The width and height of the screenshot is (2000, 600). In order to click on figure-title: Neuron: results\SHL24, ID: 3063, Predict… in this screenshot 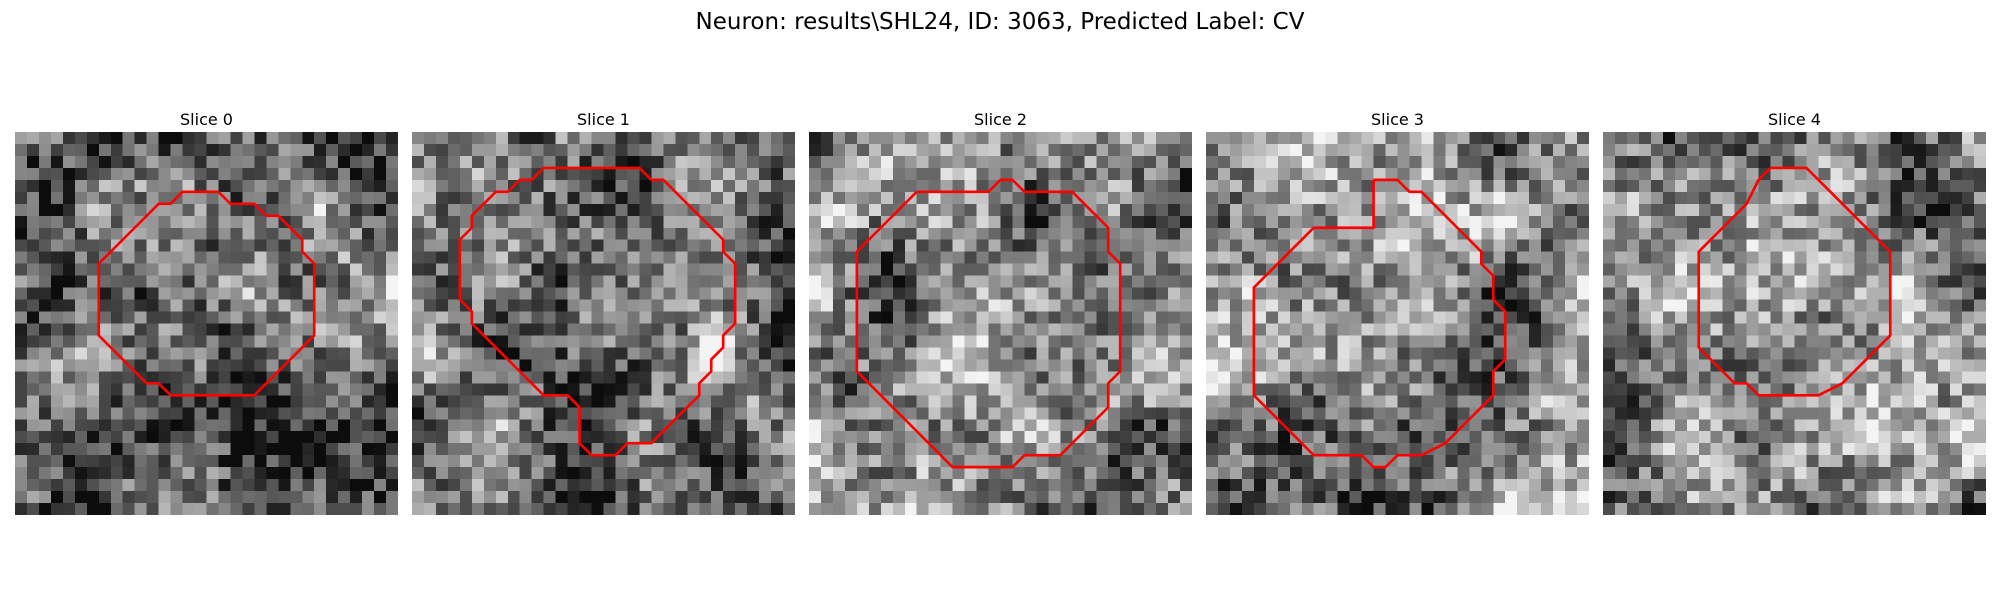, I will do `click(1000, 22)`.